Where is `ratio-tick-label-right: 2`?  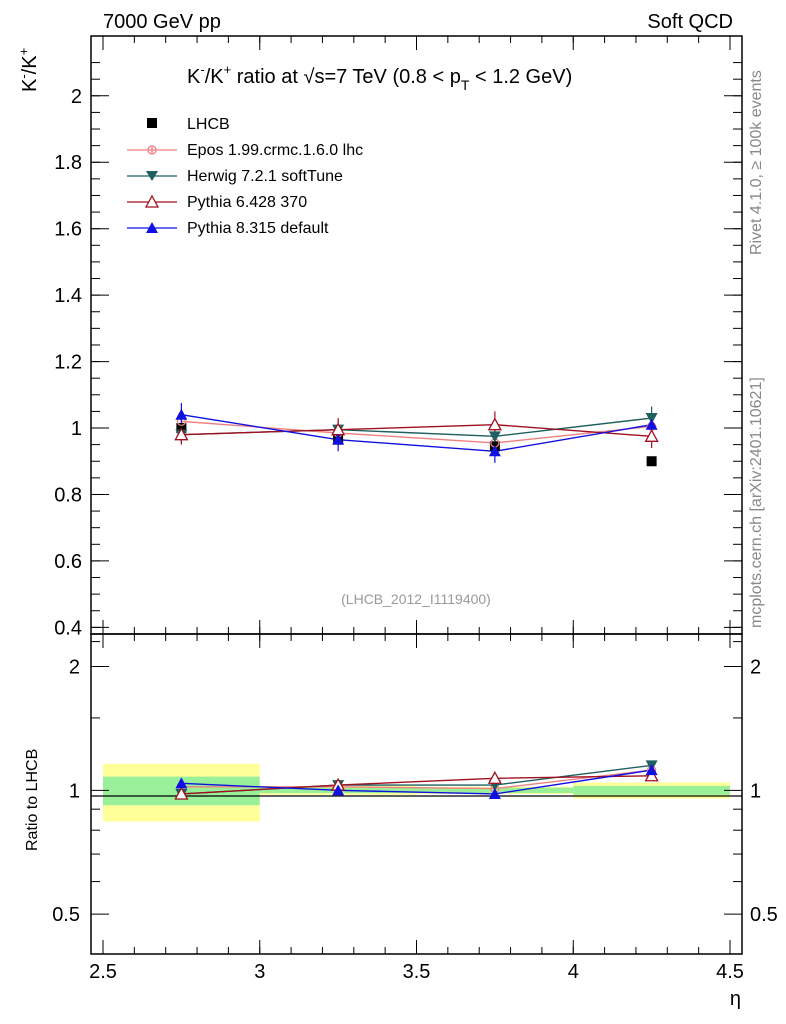 ratio-tick-label-right: 2 is located at coordinates (755, 668).